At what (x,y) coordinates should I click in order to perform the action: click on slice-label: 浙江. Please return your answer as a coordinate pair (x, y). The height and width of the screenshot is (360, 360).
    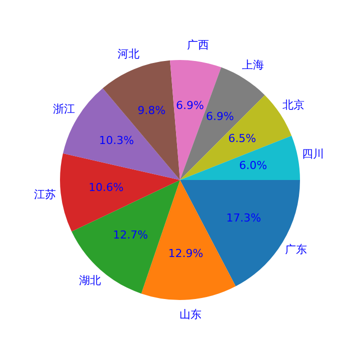
    Looking at the image, I should click on (64, 109).